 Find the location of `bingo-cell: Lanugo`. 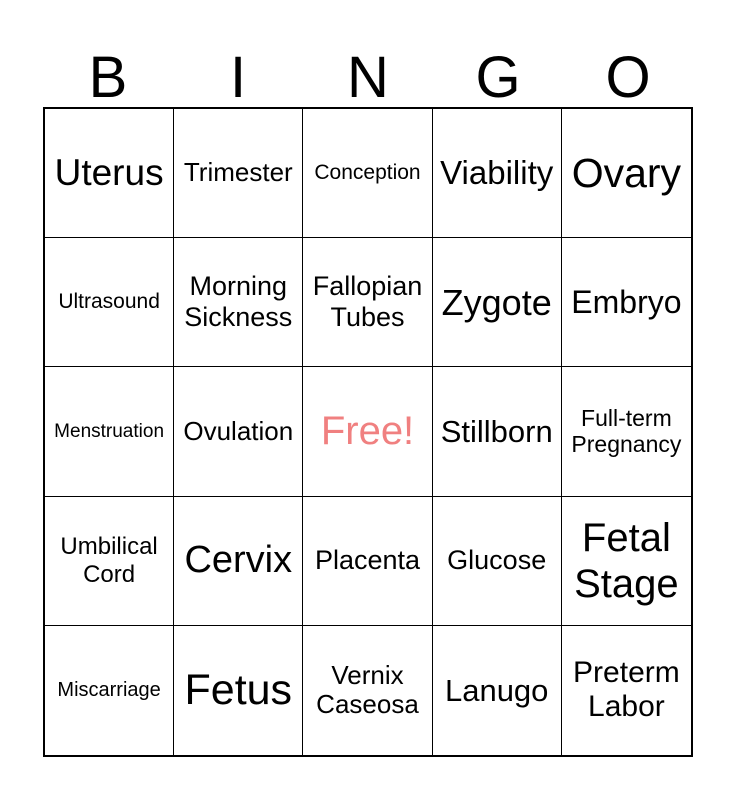

bingo-cell: Lanugo is located at coordinates (497, 690).